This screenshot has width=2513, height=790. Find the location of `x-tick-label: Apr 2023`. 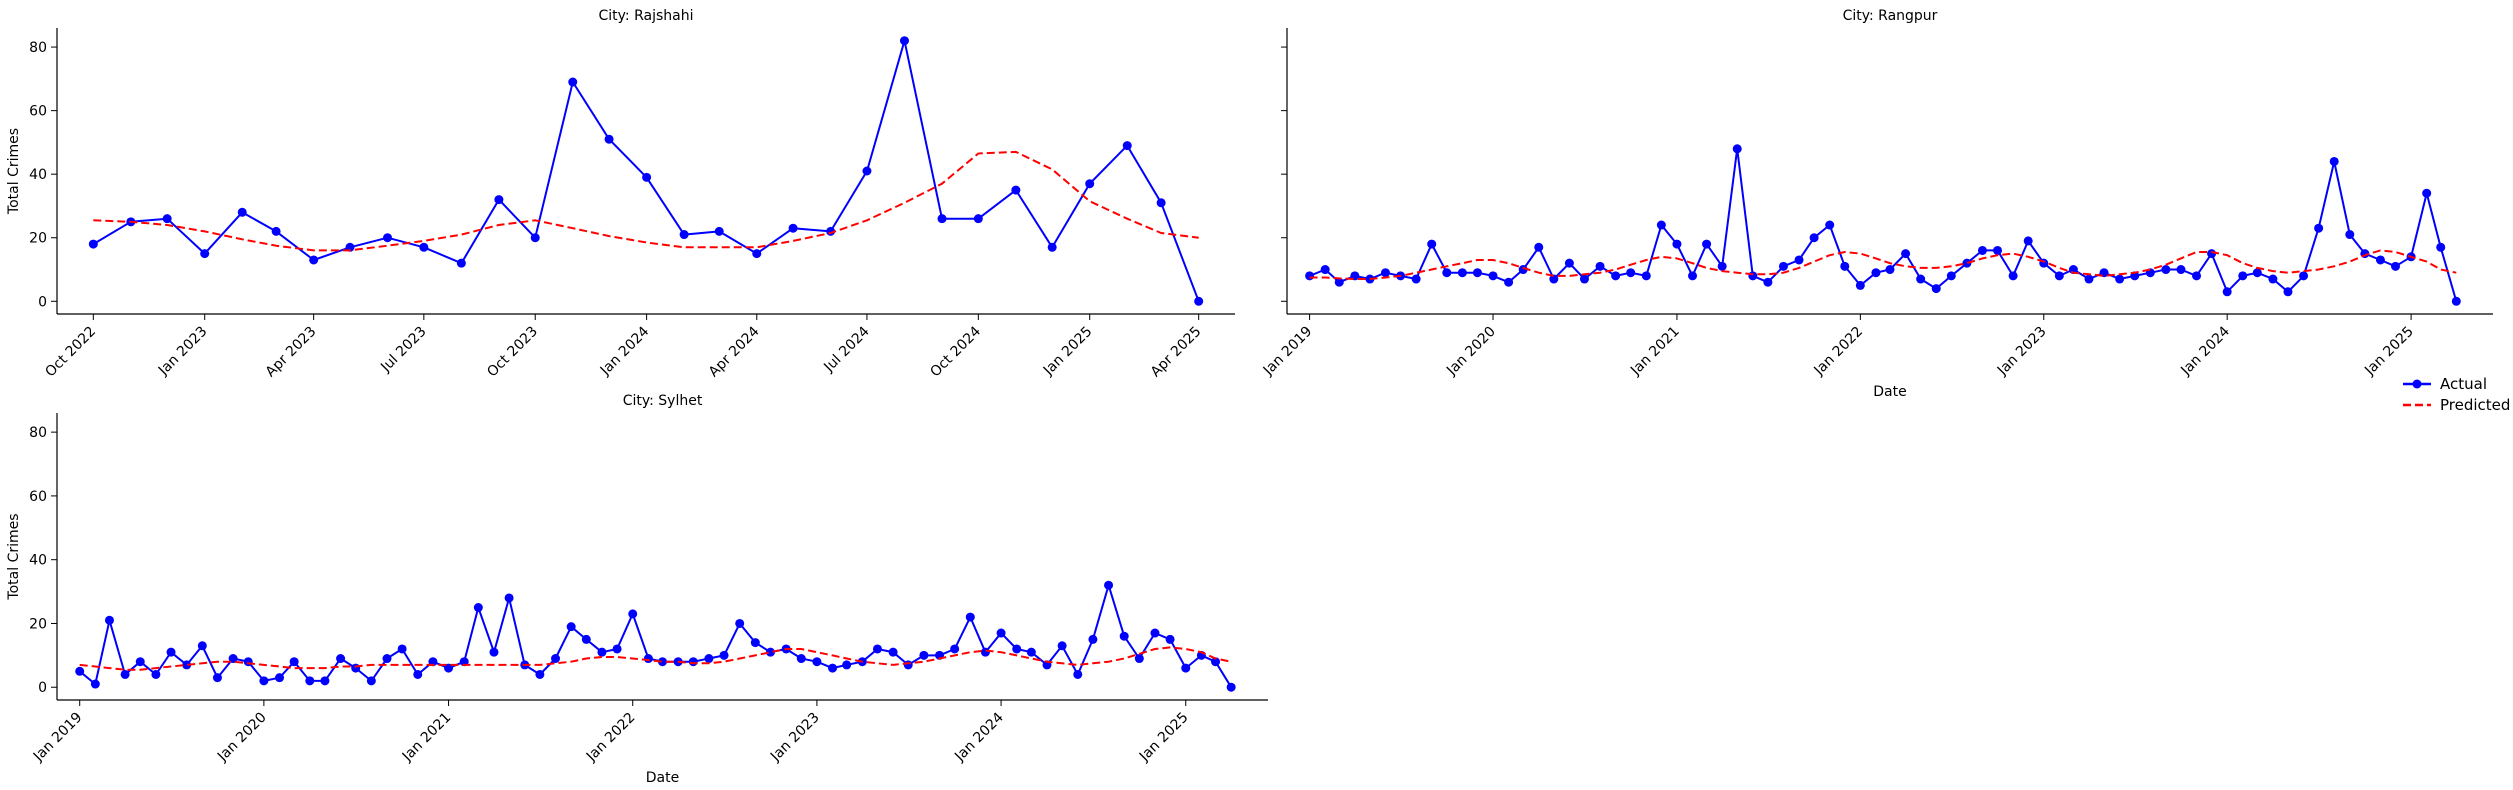

x-tick-label: Apr 2023 is located at coordinates (291, 352).